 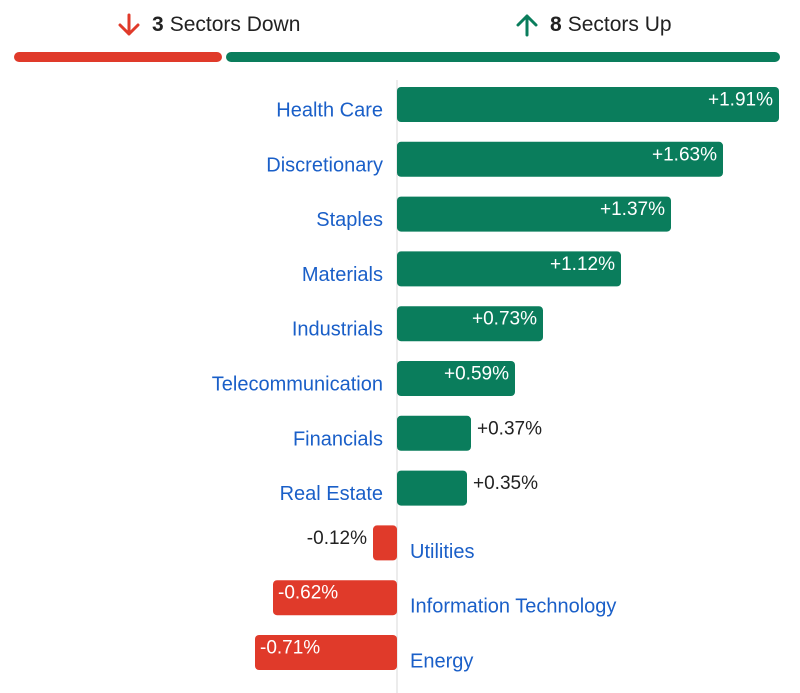 What do you see at coordinates (349, 220) in the screenshot?
I see `sector-label-staples: Staples` at bounding box center [349, 220].